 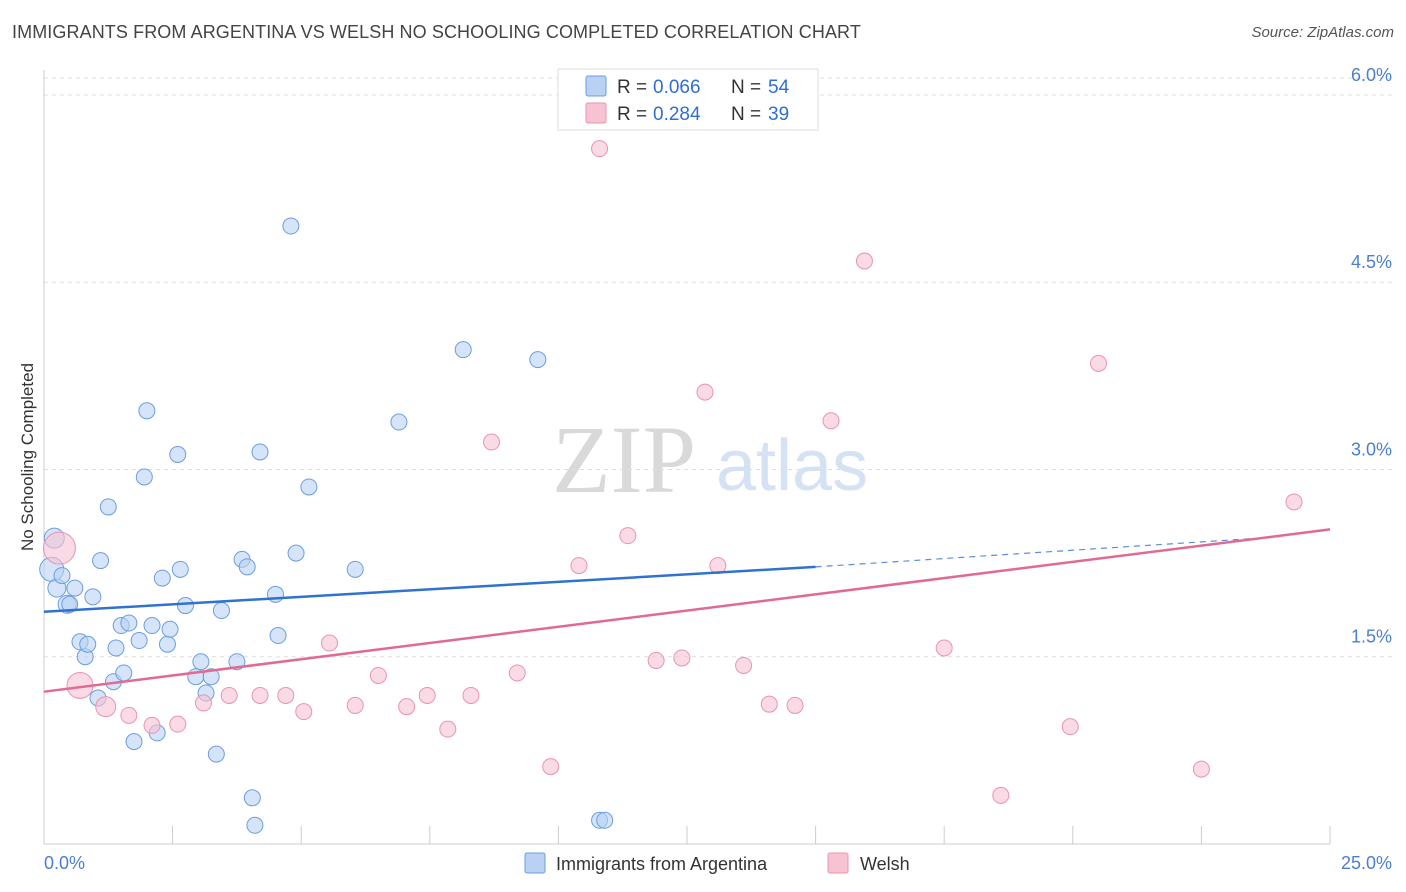 What do you see at coordinates (1366, 863) in the screenshot?
I see `x-tick-label-max: 25.0%` at bounding box center [1366, 863].